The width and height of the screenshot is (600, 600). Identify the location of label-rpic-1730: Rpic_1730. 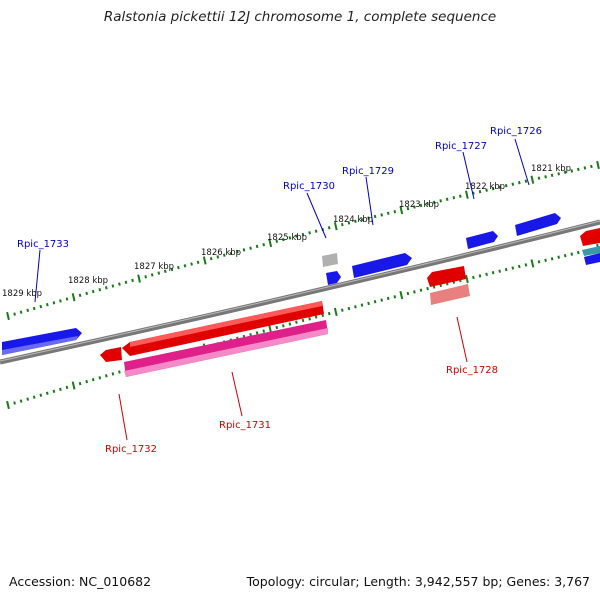
(309, 186).